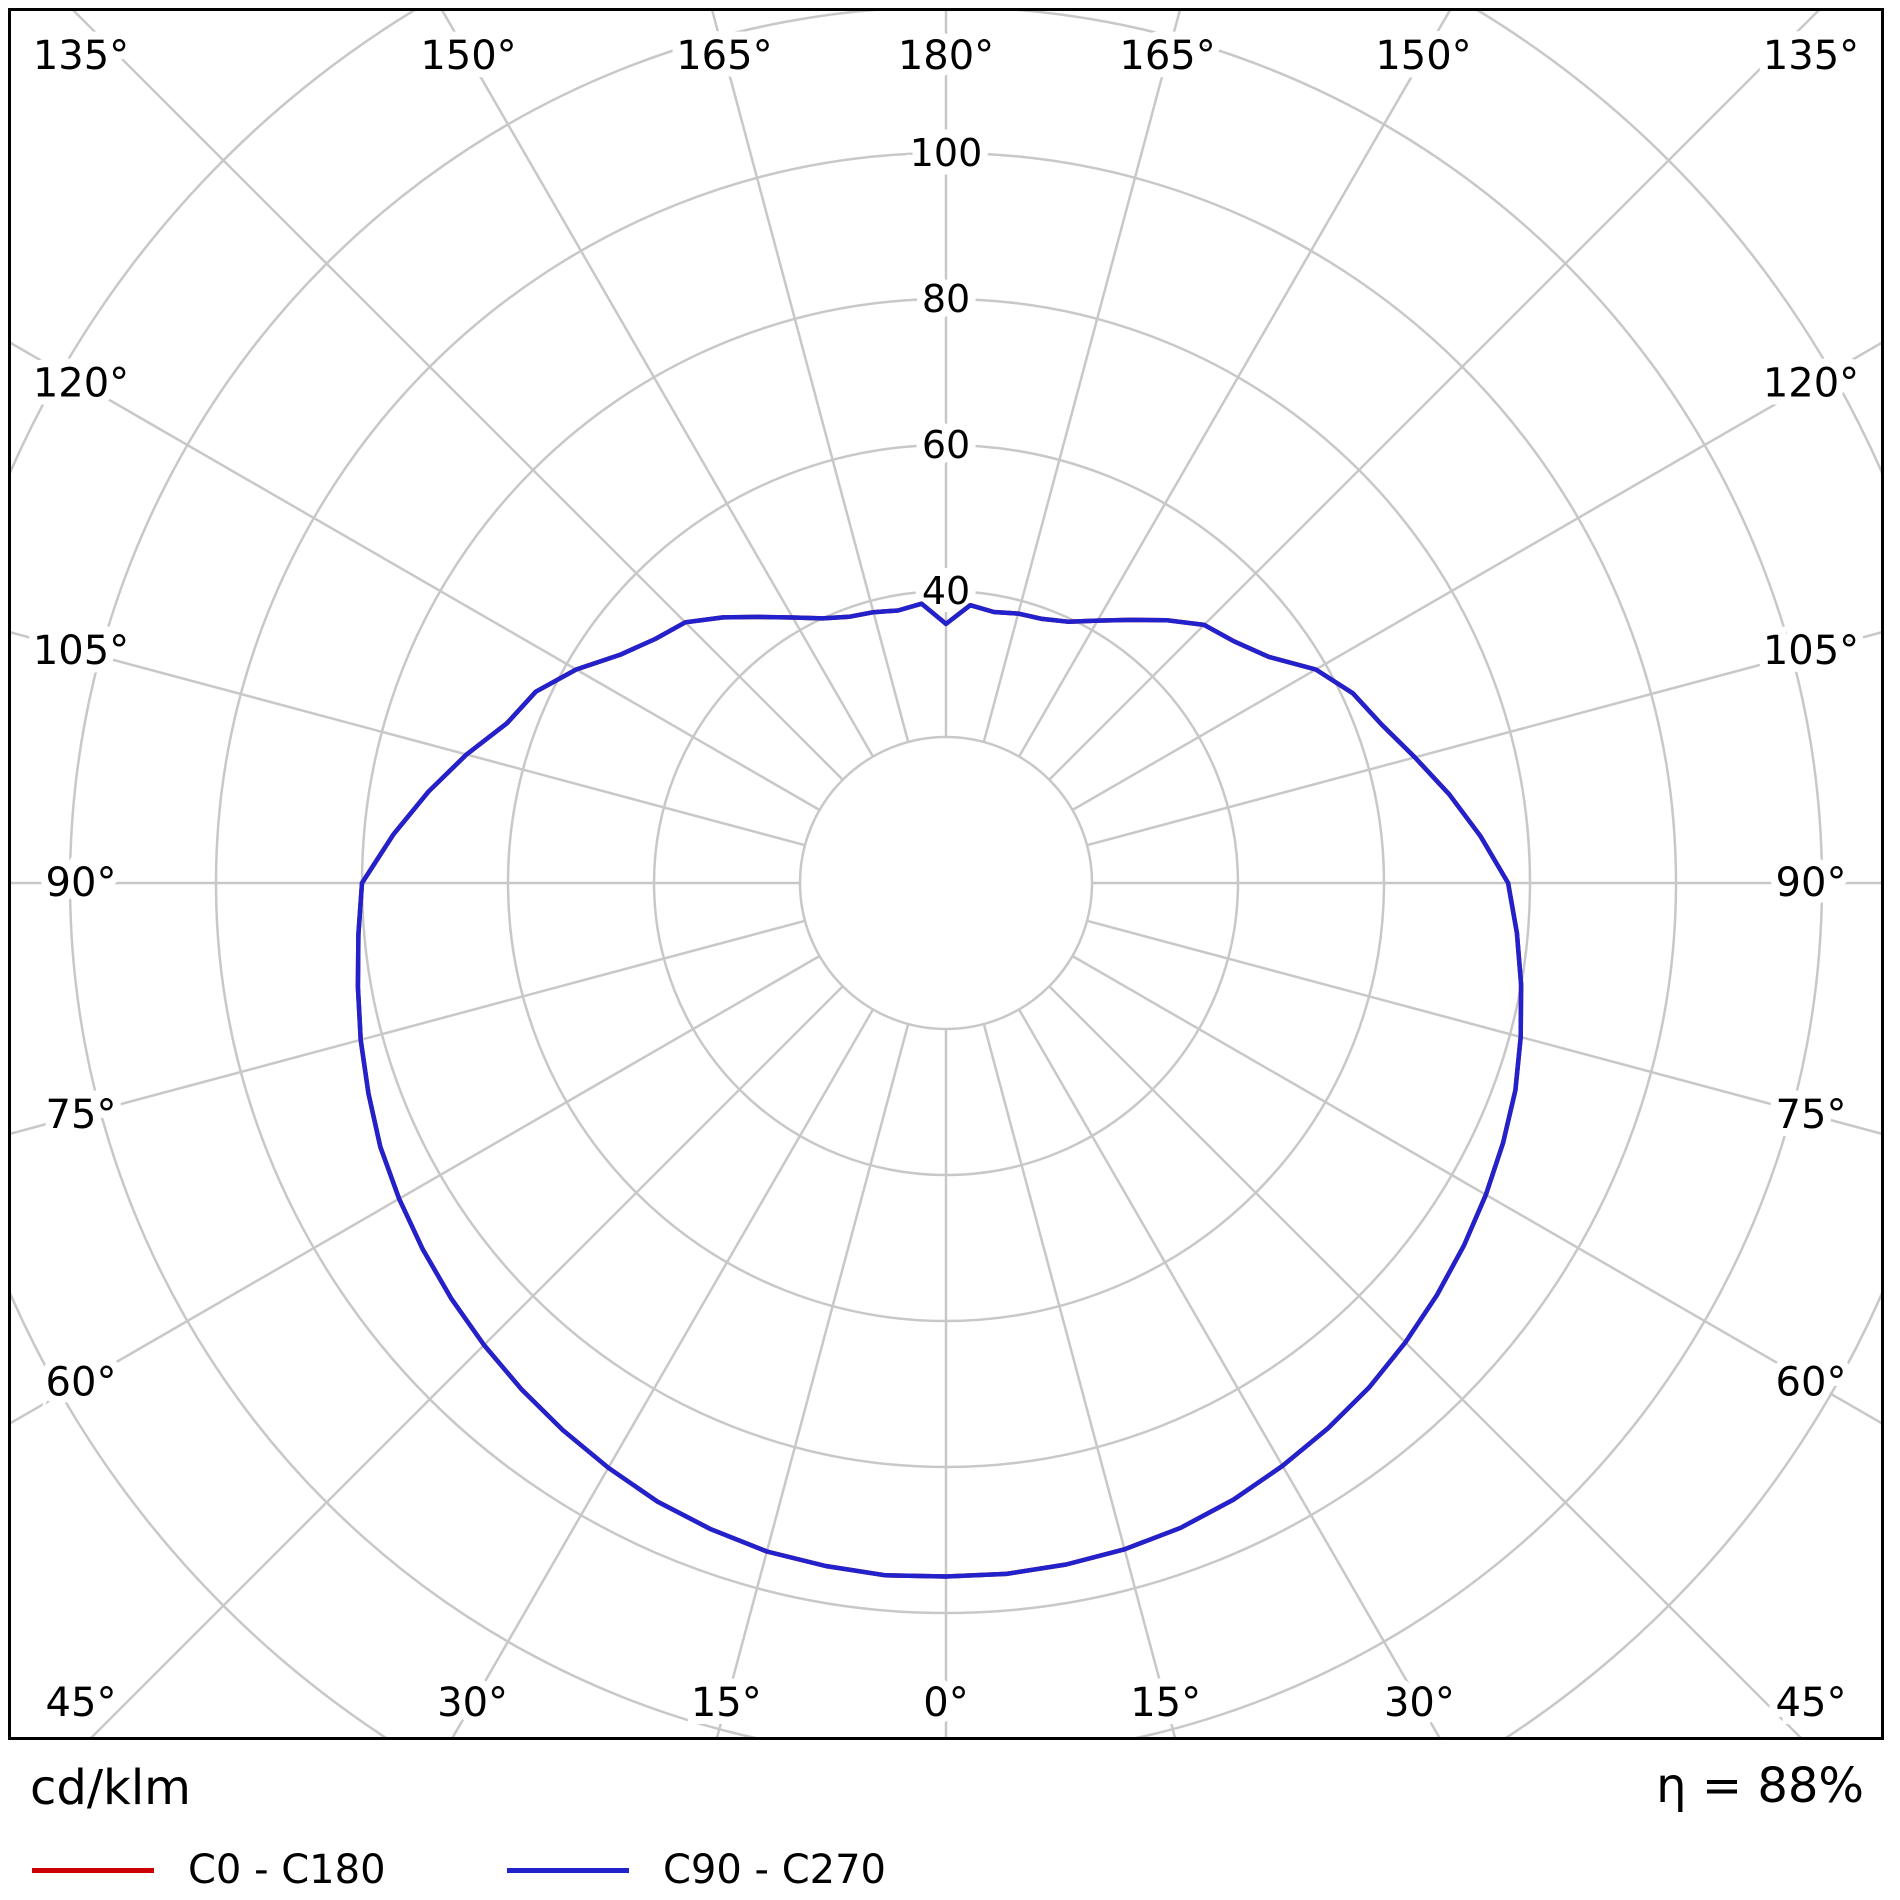  What do you see at coordinates (946, 445) in the screenshot?
I see `radial-tick-label: 60` at bounding box center [946, 445].